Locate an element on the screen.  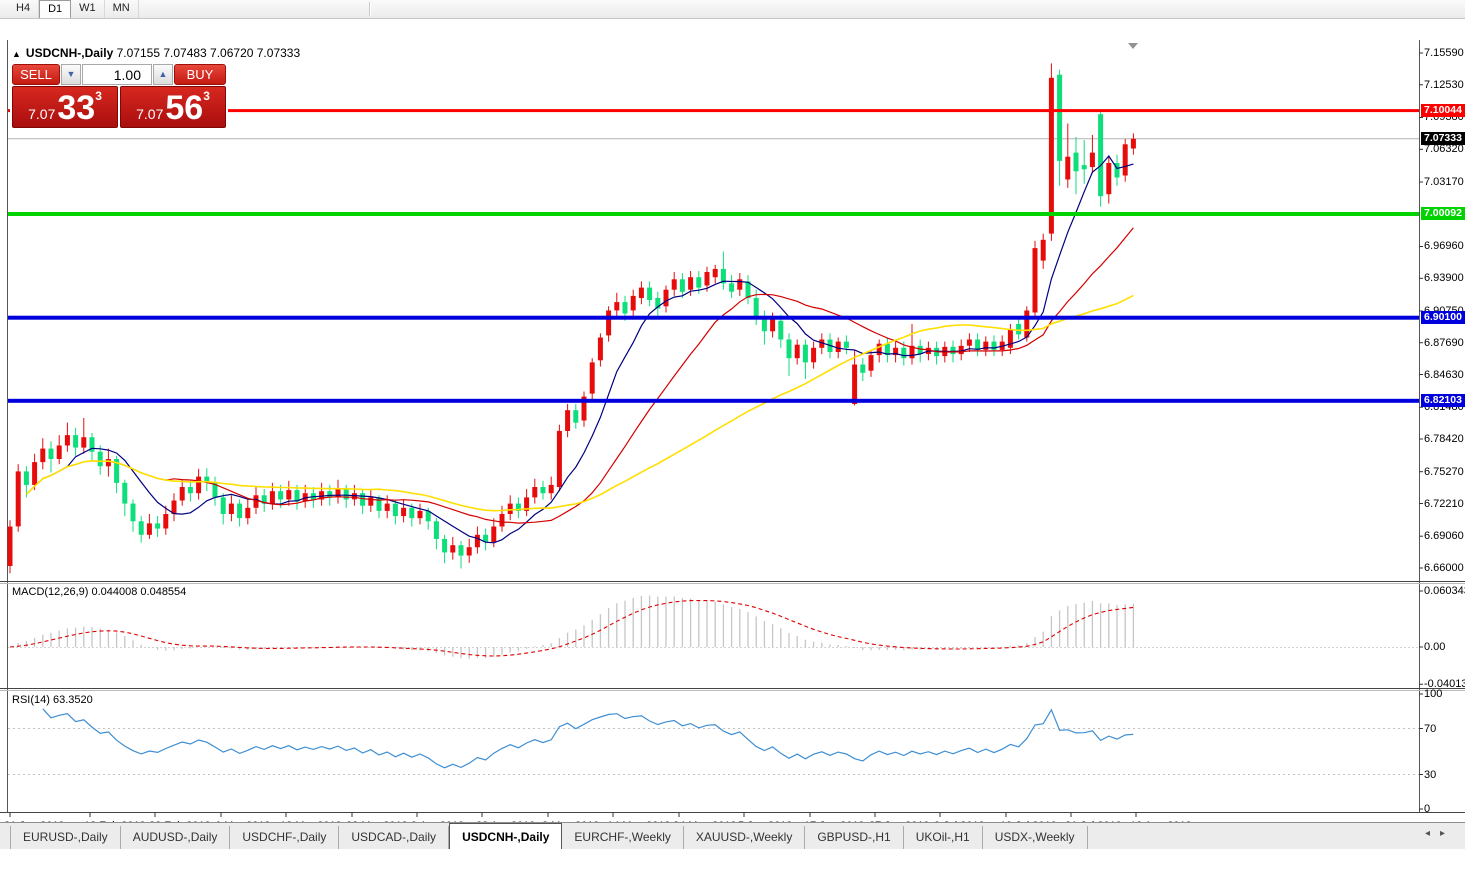
symbol-tab-audusd-daily: AUDUSD-,Daily is located at coordinates (176, 837).